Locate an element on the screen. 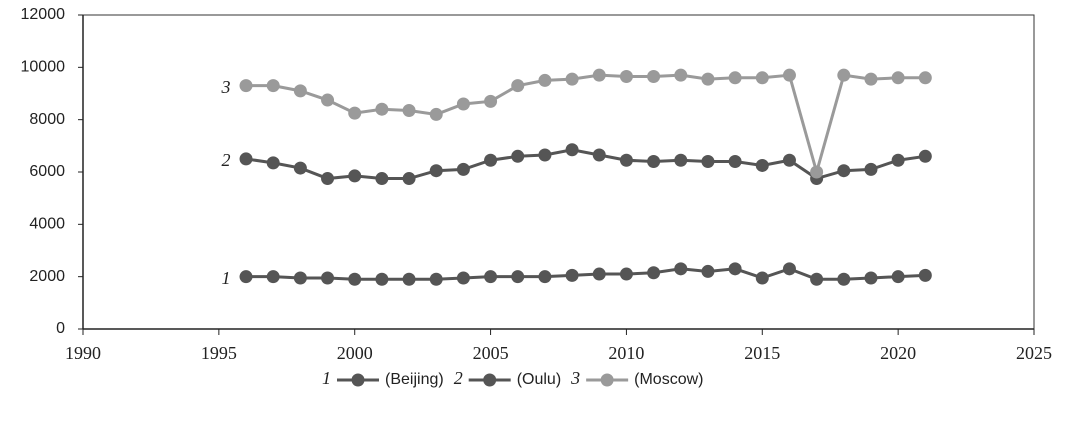 The width and height of the screenshot is (1071, 421). legend-number: 1 is located at coordinates (326, 378).